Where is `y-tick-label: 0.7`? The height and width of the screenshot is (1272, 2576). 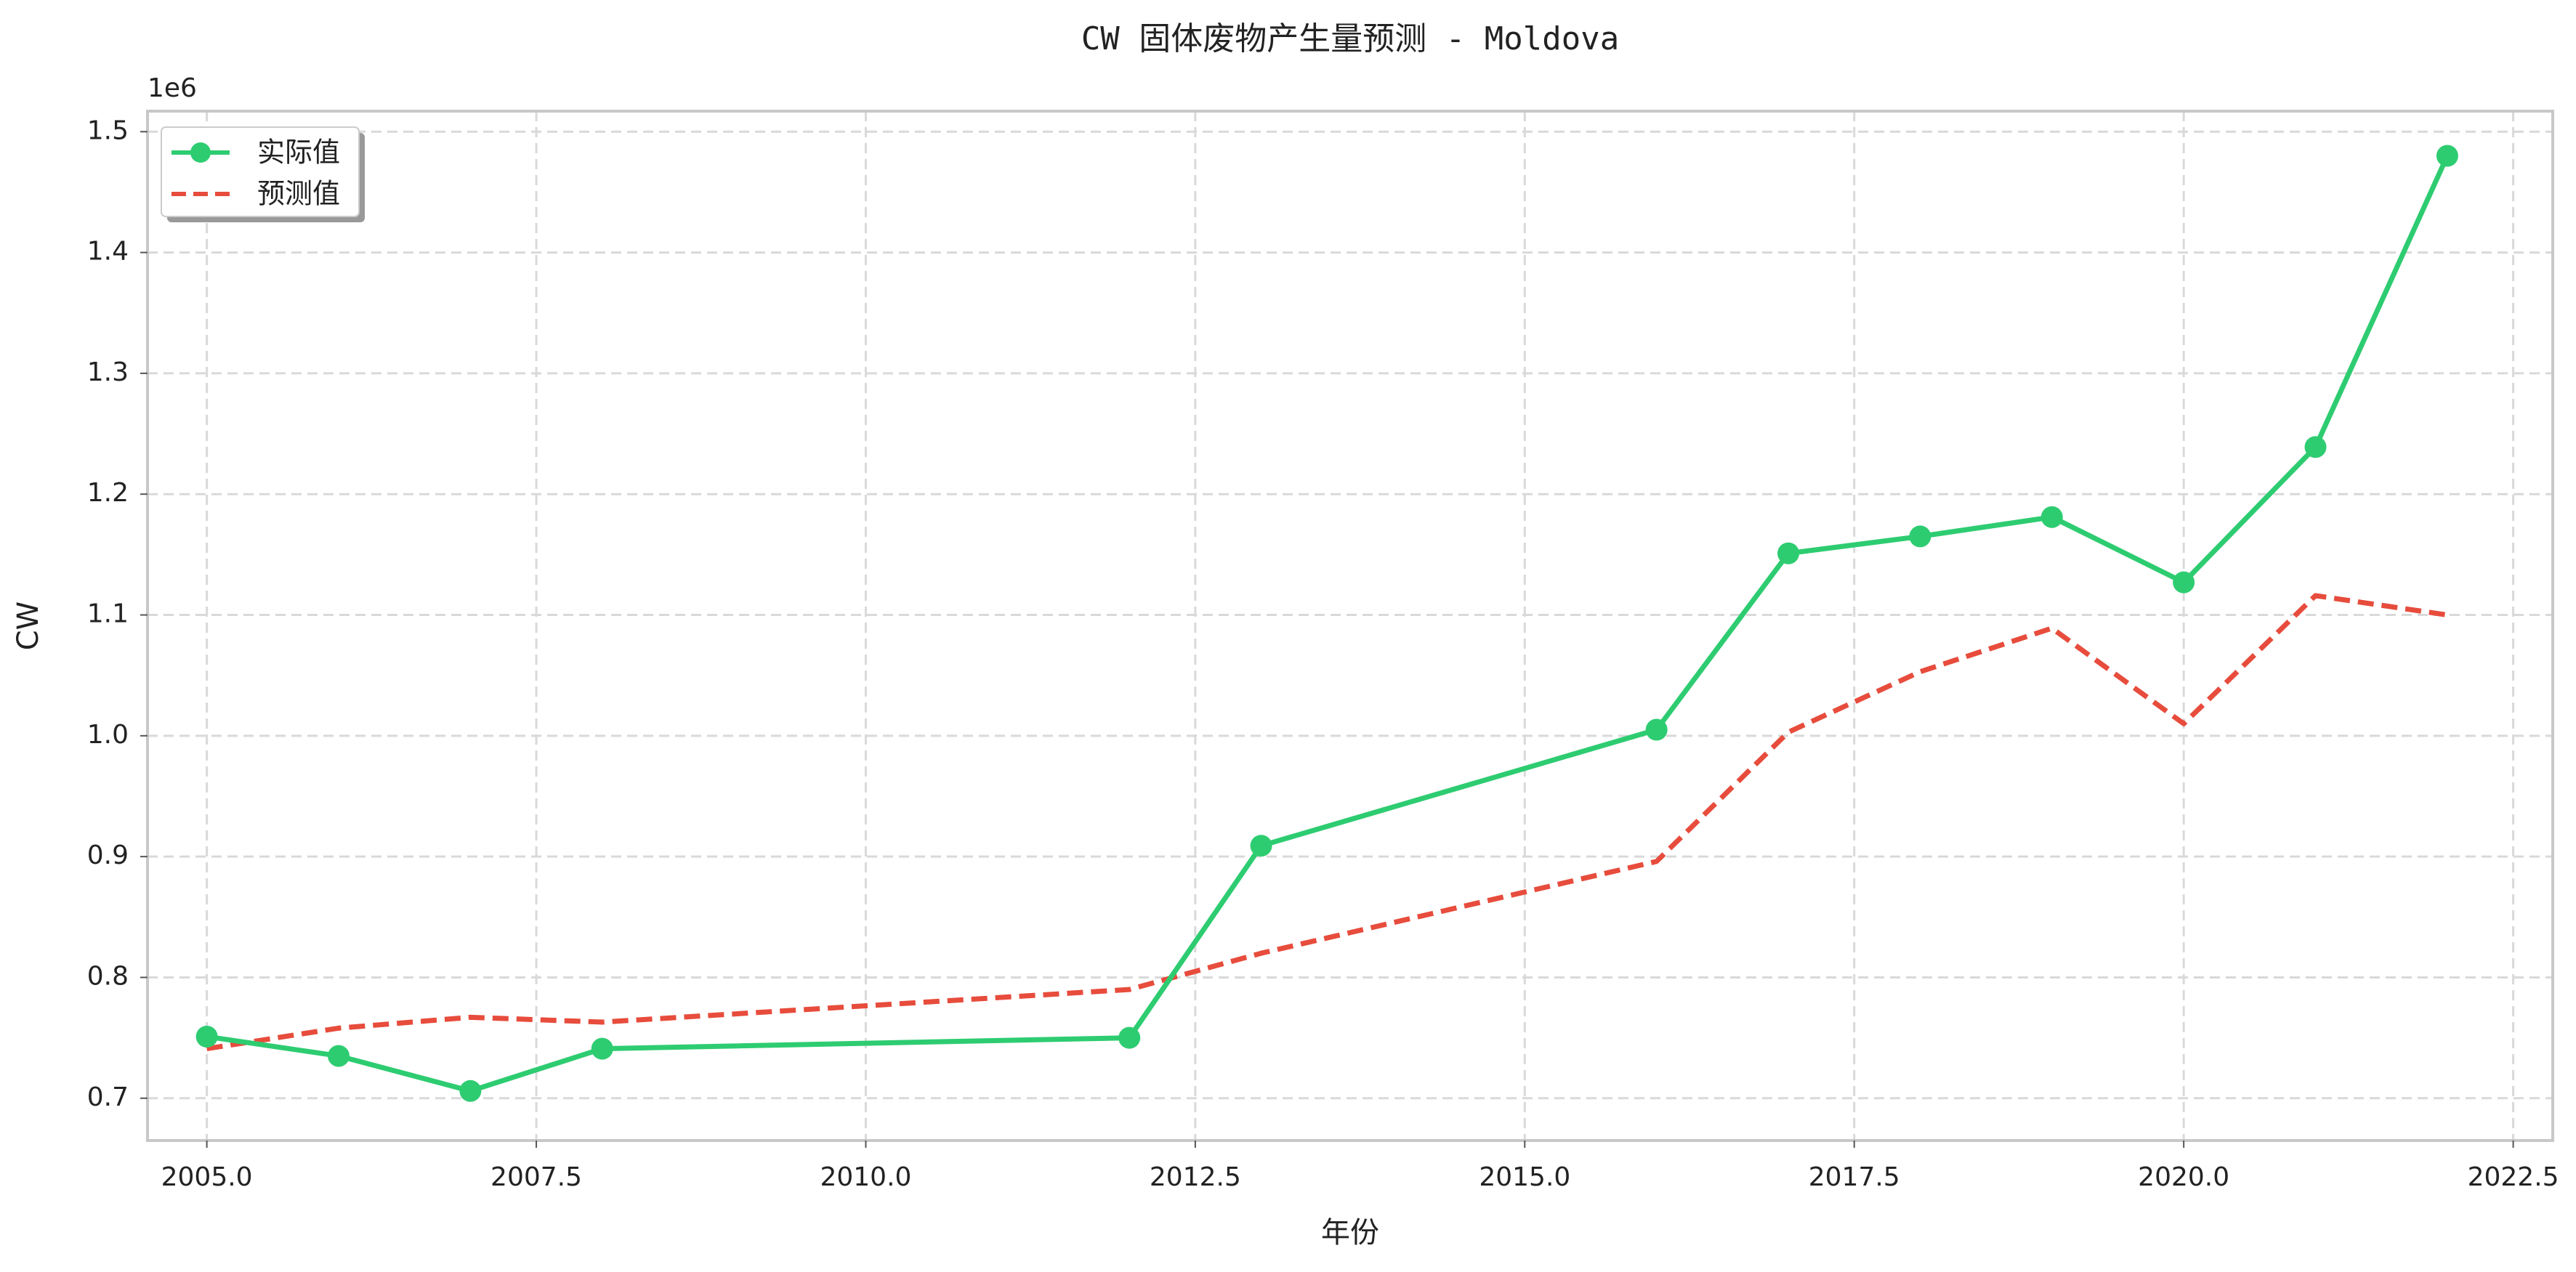 y-tick-label: 0.7 is located at coordinates (108, 1097).